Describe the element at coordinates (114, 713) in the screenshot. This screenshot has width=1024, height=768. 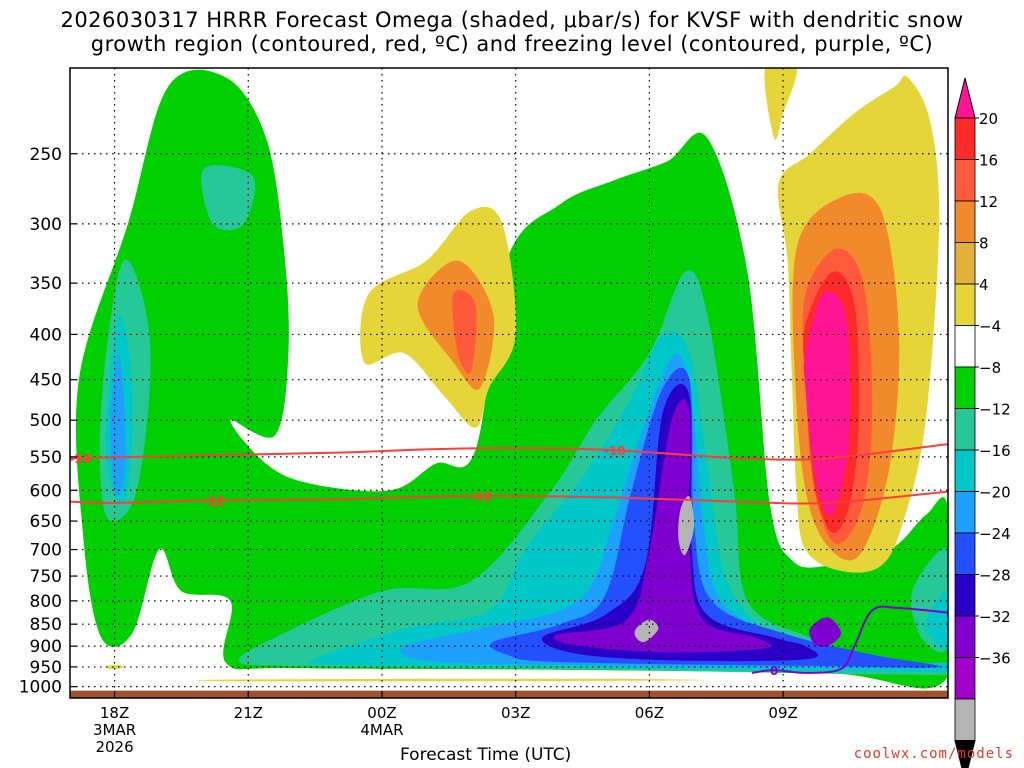
I see `x-tick-label-0-0: 18Z` at that location.